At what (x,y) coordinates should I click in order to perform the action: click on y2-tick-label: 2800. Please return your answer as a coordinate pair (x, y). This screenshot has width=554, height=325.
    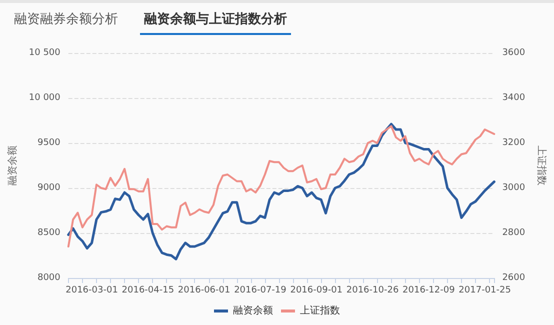
    Looking at the image, I should click on (514, 233).